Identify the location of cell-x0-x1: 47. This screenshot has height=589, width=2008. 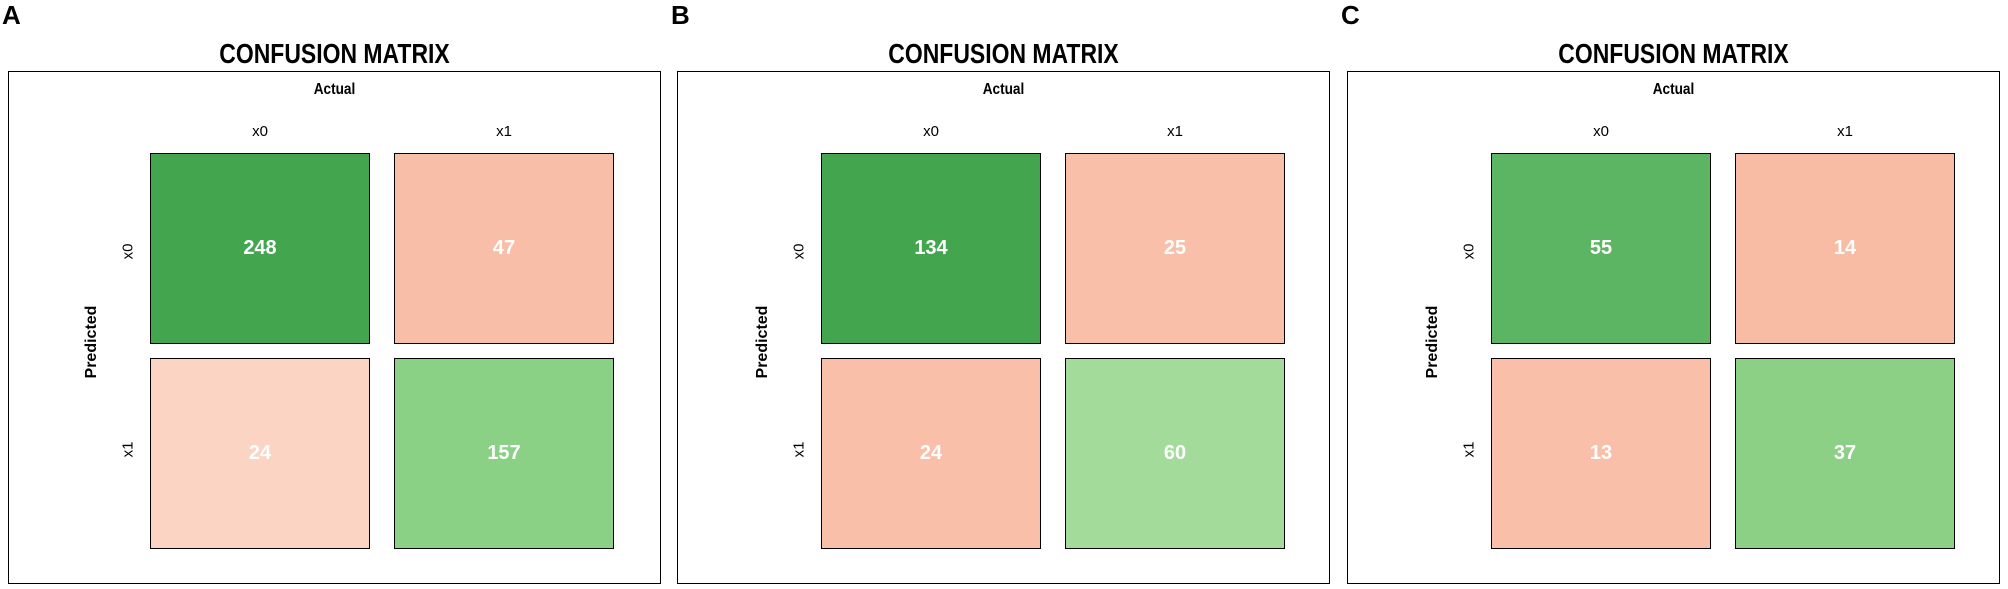
(504, 248).